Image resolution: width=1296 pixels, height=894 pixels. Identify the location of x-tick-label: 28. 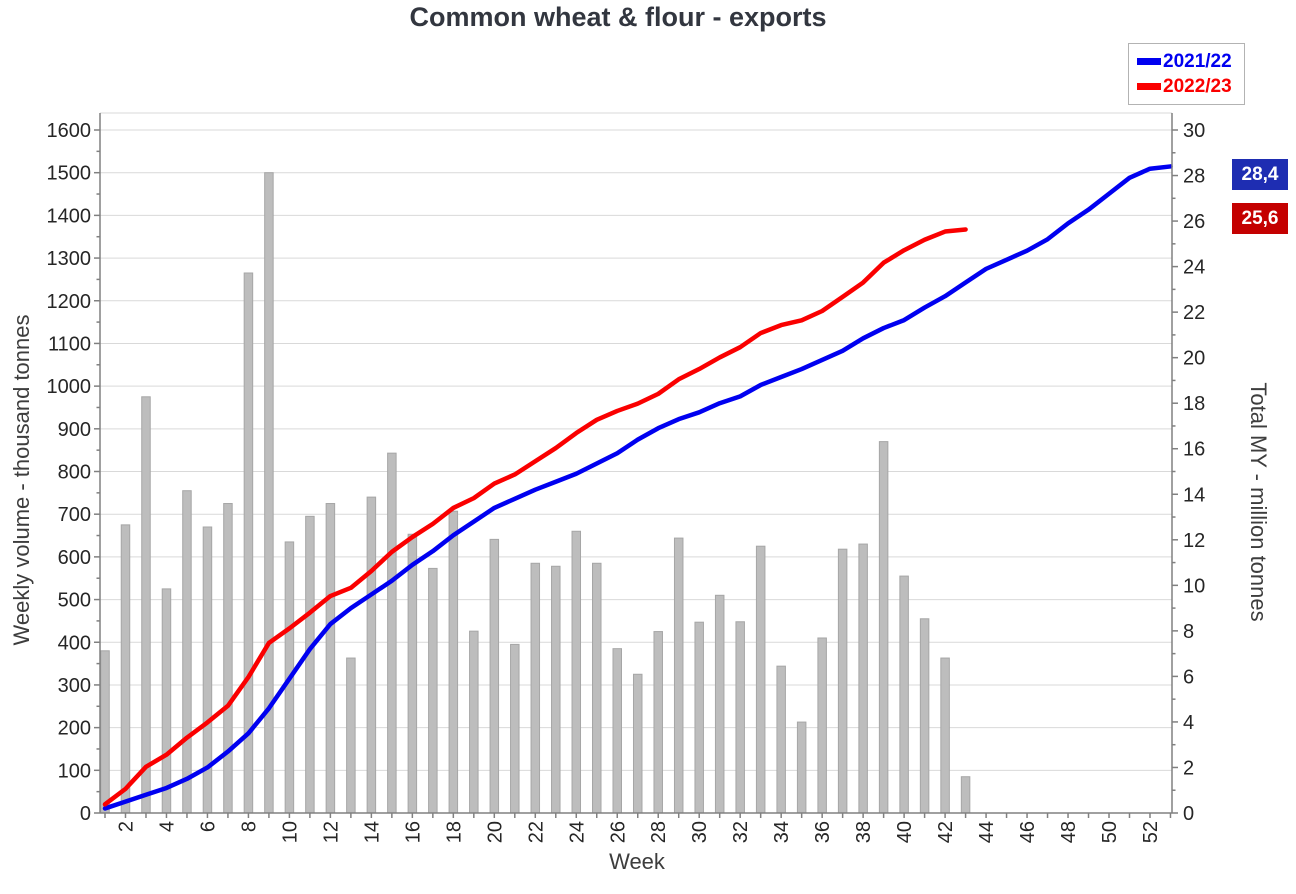
(659, 832).